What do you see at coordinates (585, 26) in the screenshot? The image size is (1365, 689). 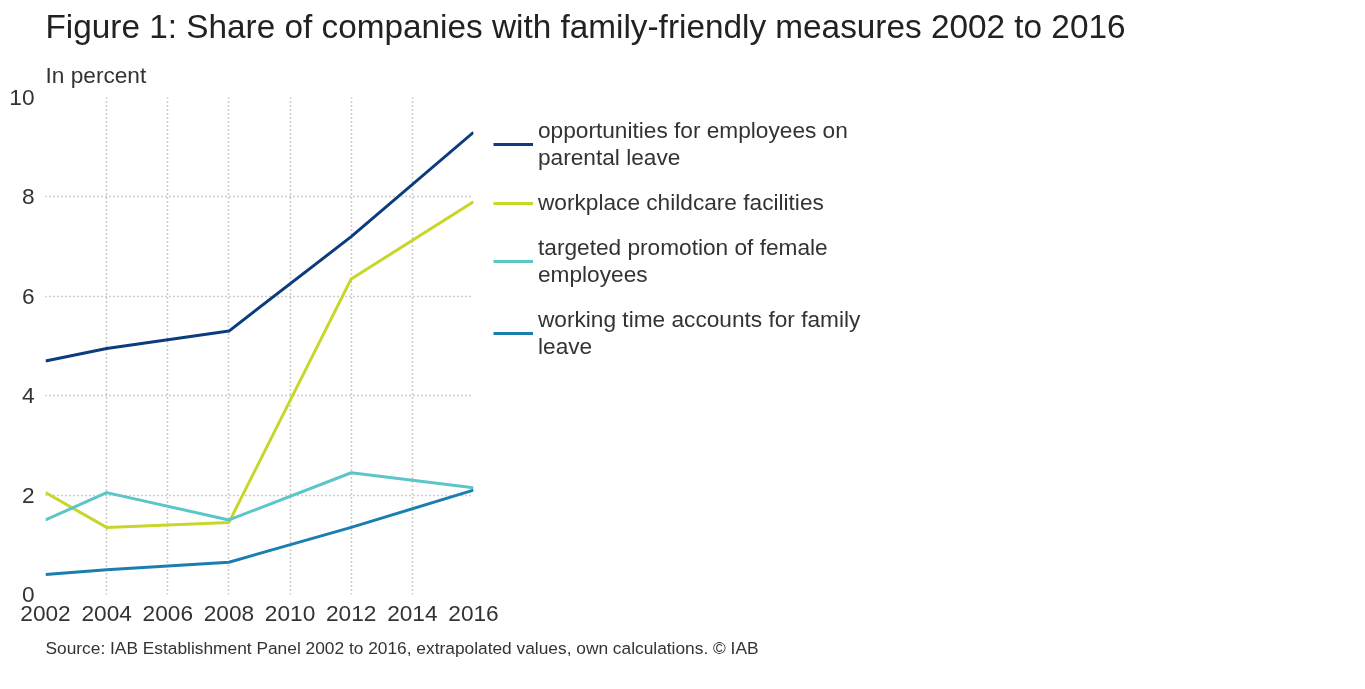 I see `text: Figure 1: Share of companies with family-friendly measures 2002 to 2016` at bounding box center [585, 26].